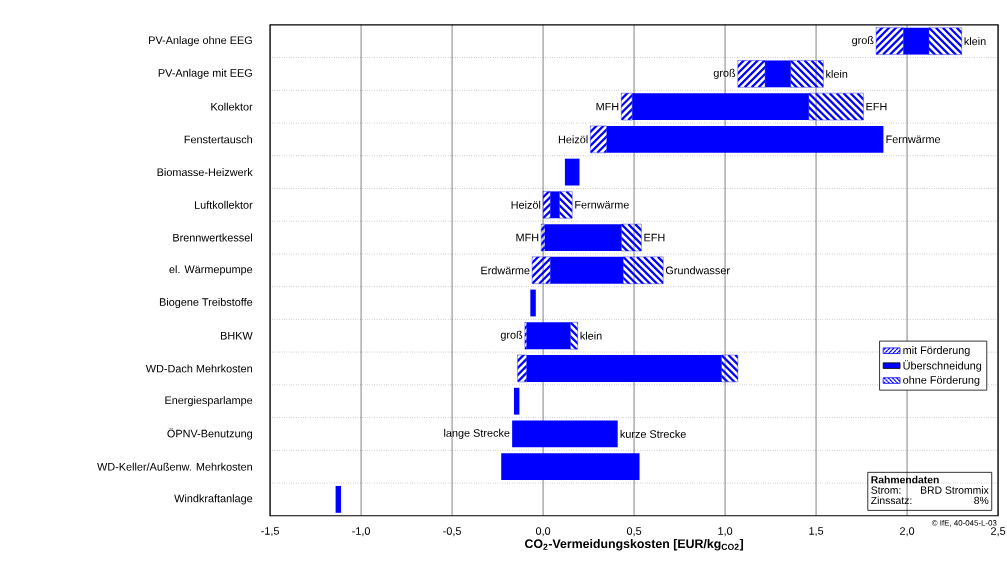 This screenshot has width=1007, height=571. Describe the element at coordinates (886, 490) in the screenshot. I see `annotation: Strom:` at that location.